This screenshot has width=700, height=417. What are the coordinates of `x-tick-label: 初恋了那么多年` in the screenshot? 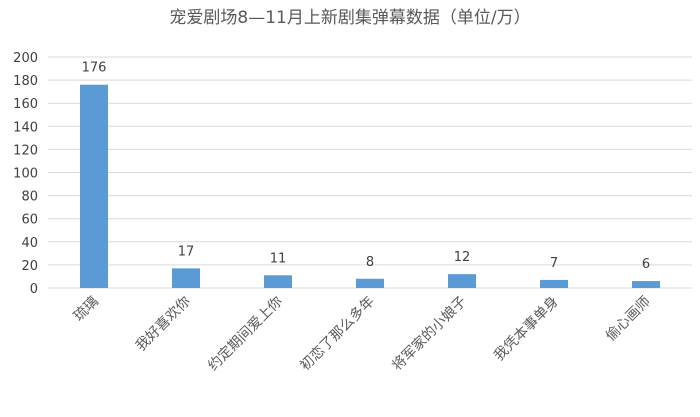 It's located at (337, 333).